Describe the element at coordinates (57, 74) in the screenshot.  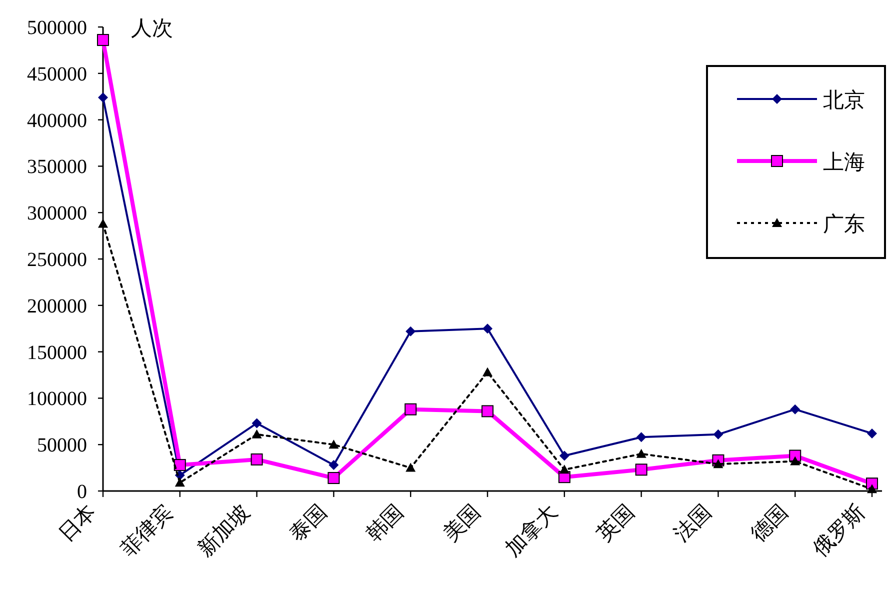
I see `y-tick-label: 450000` at that location.